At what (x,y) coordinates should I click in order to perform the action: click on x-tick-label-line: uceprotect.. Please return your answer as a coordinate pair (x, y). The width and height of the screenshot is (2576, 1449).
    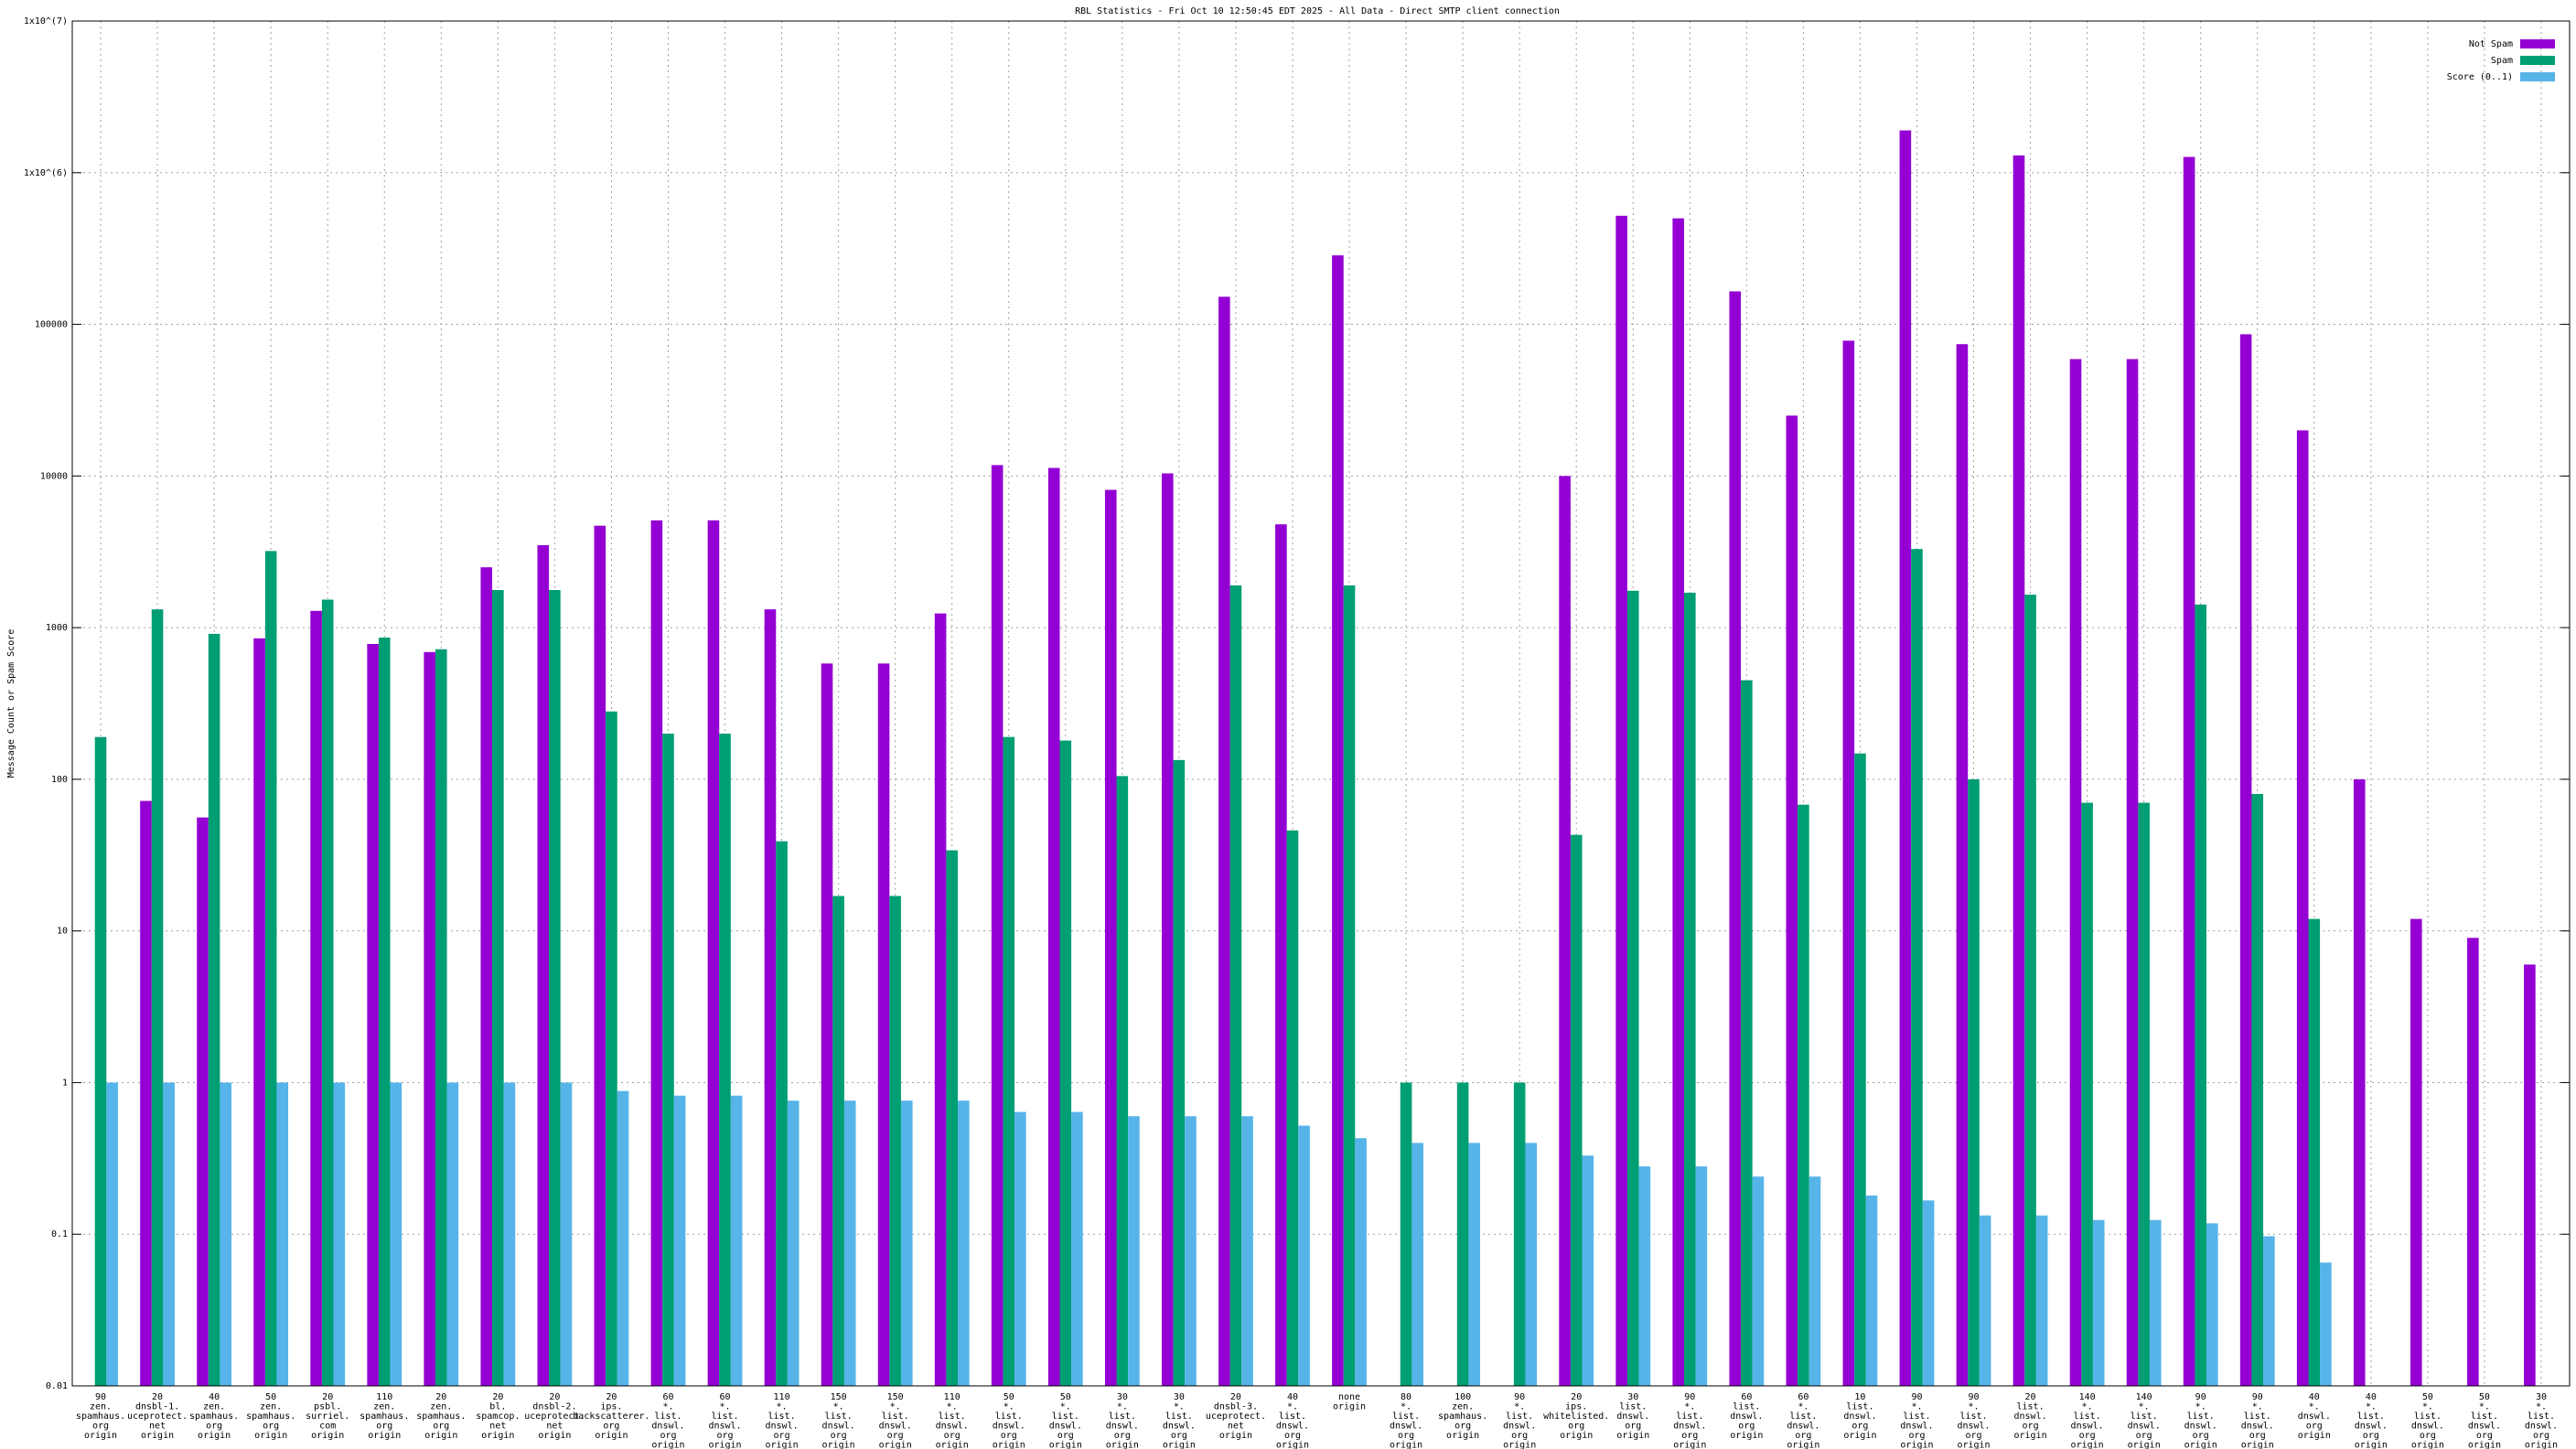
    Looking at the image, I should click on (1236, 1416).